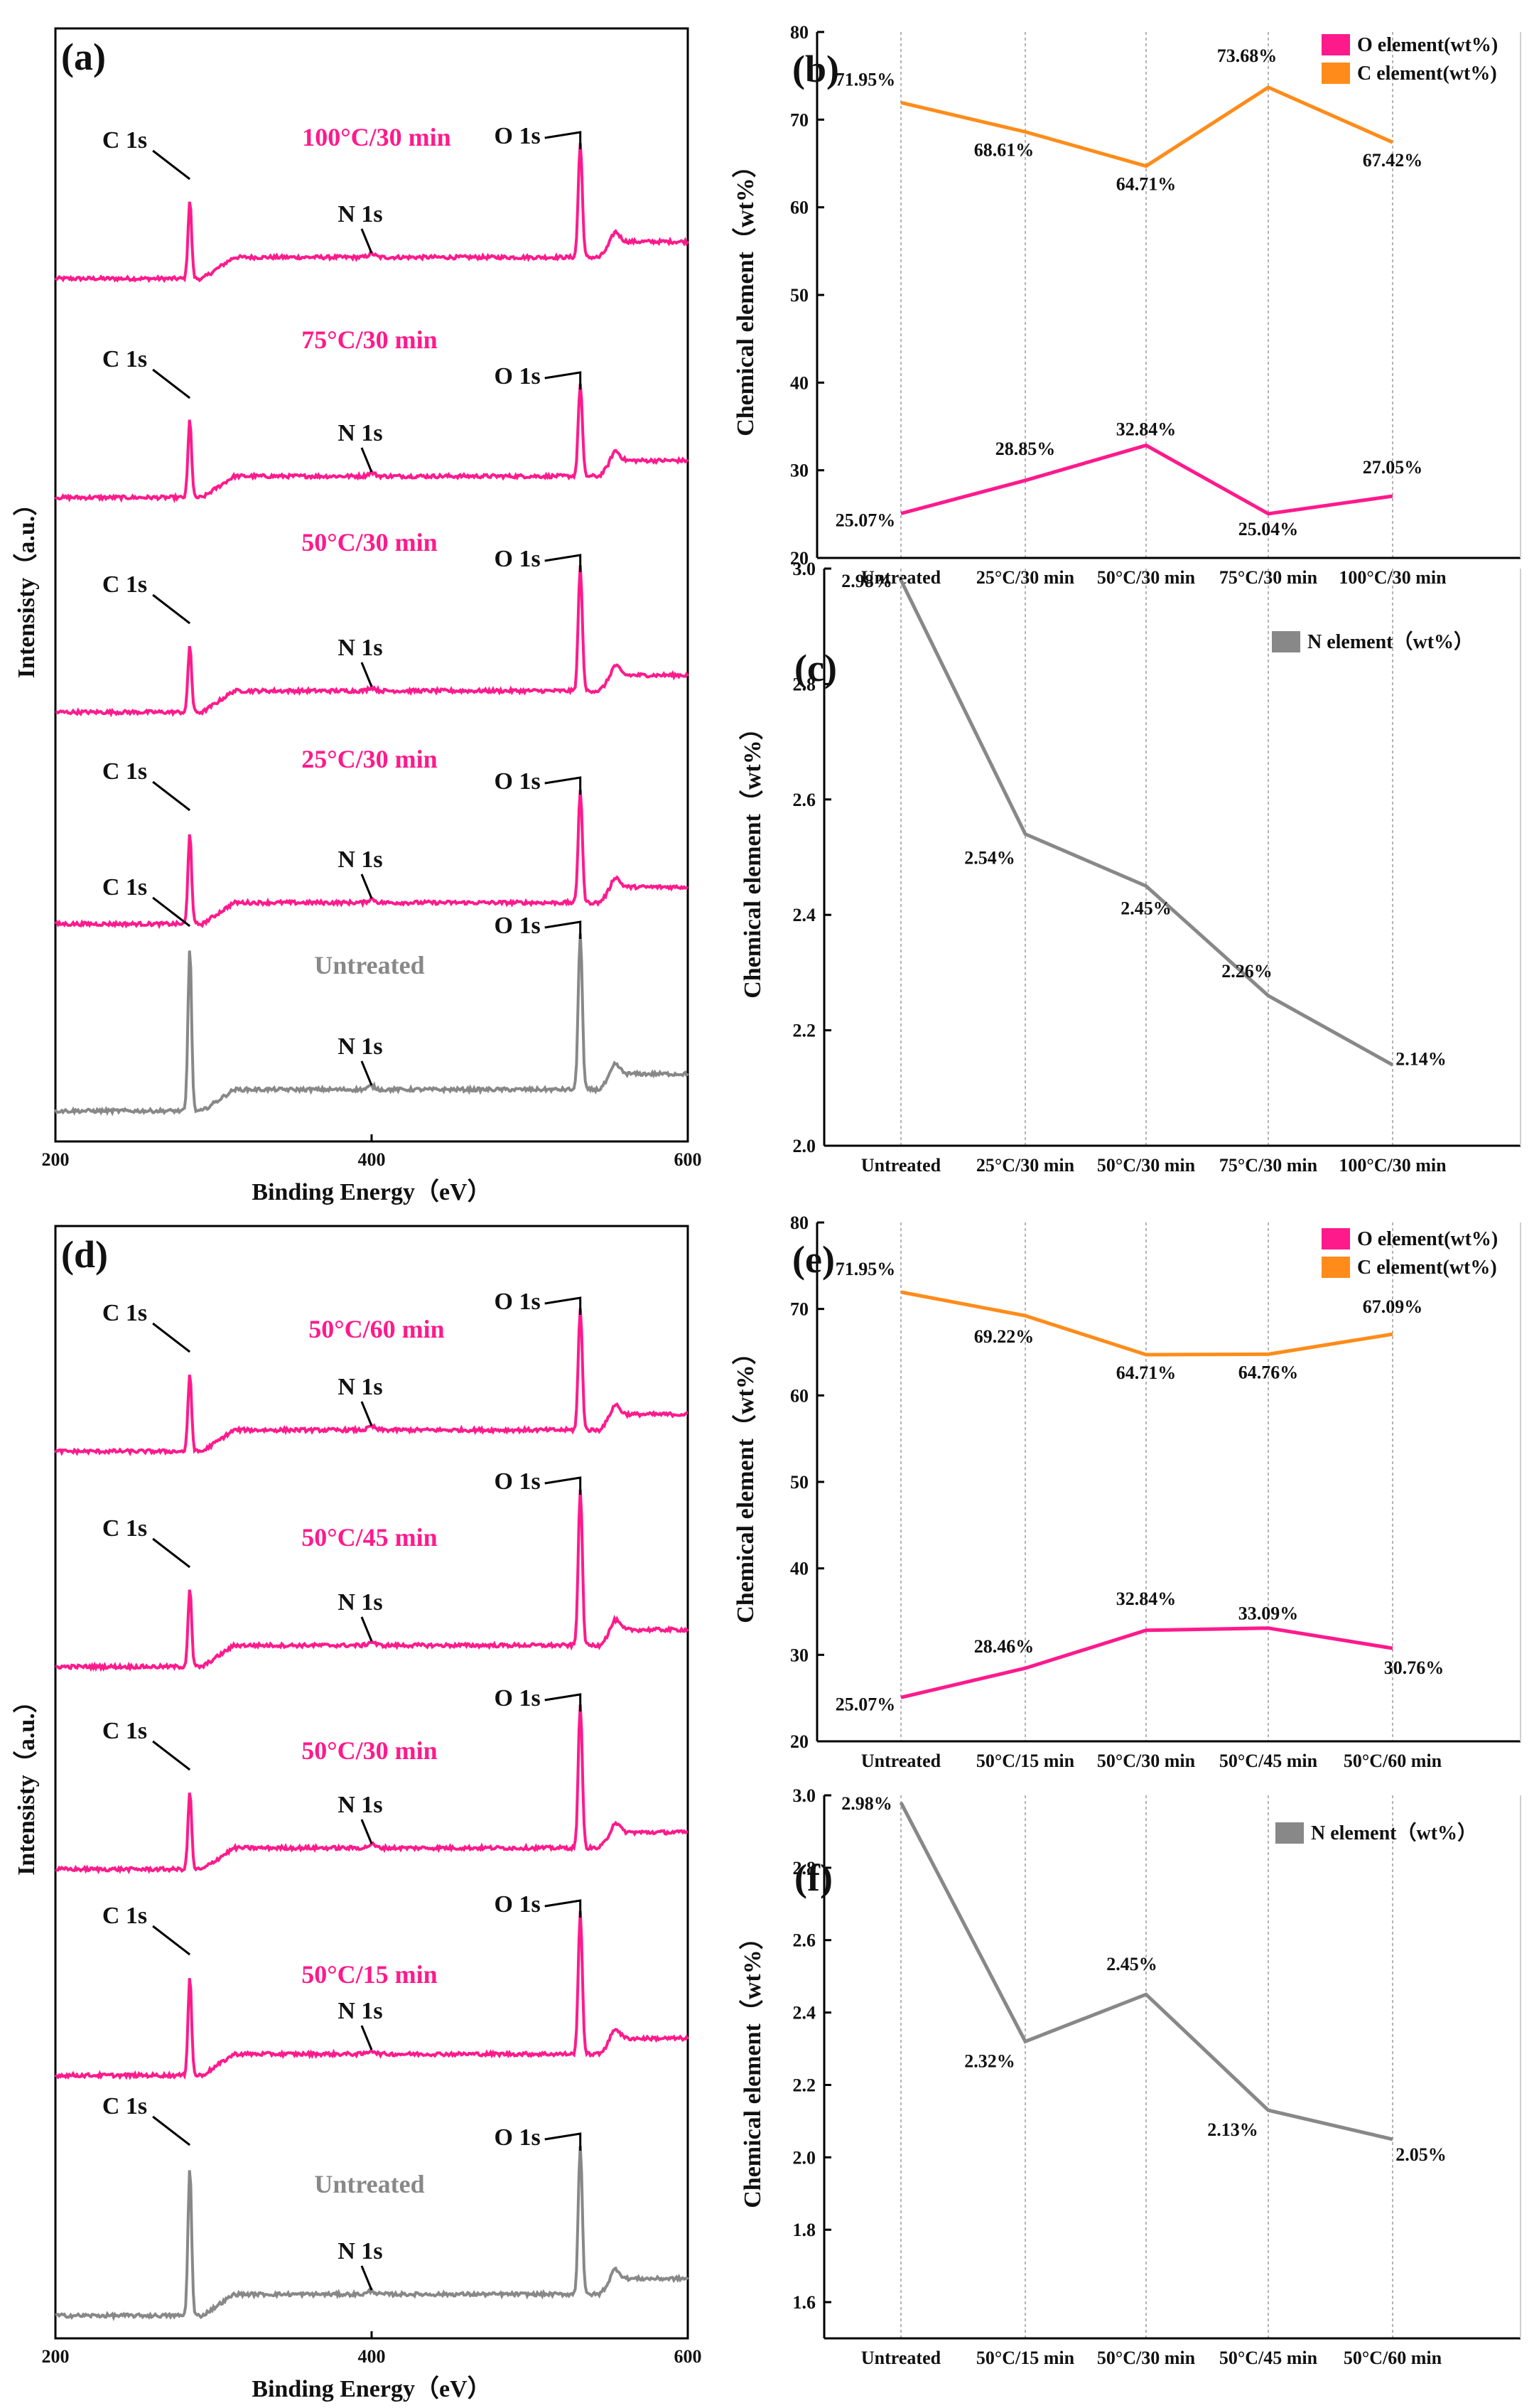 The image size is (1539, 2408). Describe the element at coordinates (1268, 1372) in the screenshot. I see `data-label: 64.76%` at that location.